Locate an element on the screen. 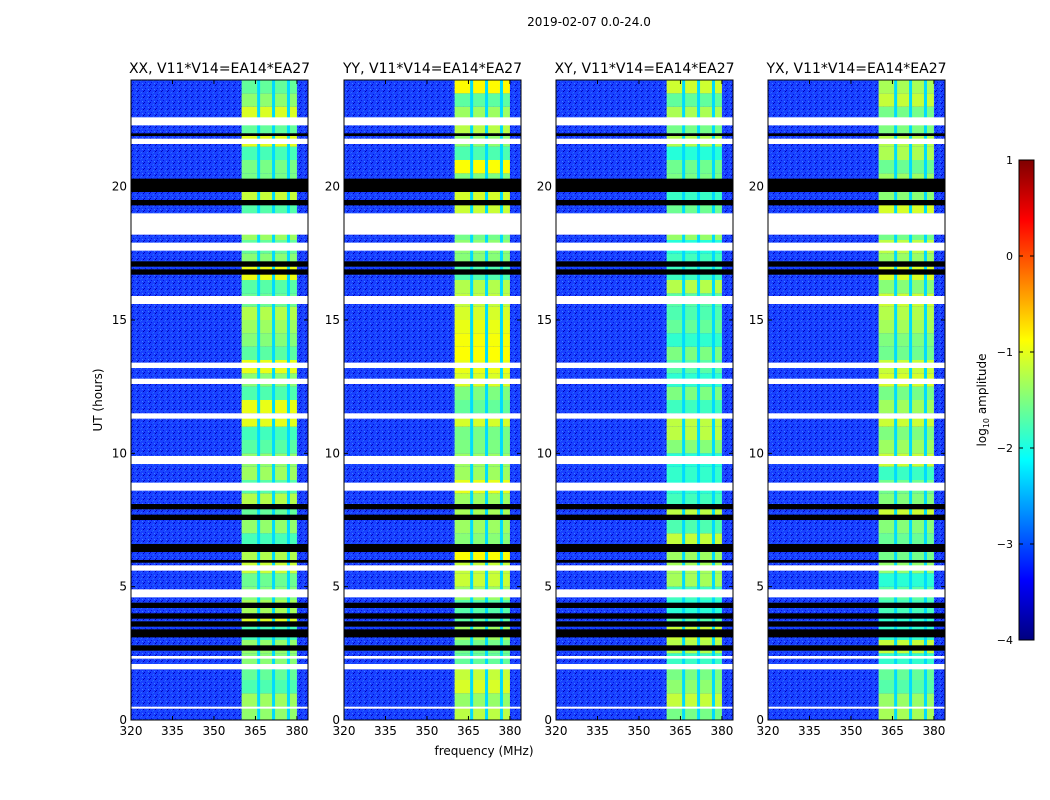 Image resolution: width=1050 pixels, height=800 pixels. colorbar-tick-label: −3 is located at coordinates (1005, 544).